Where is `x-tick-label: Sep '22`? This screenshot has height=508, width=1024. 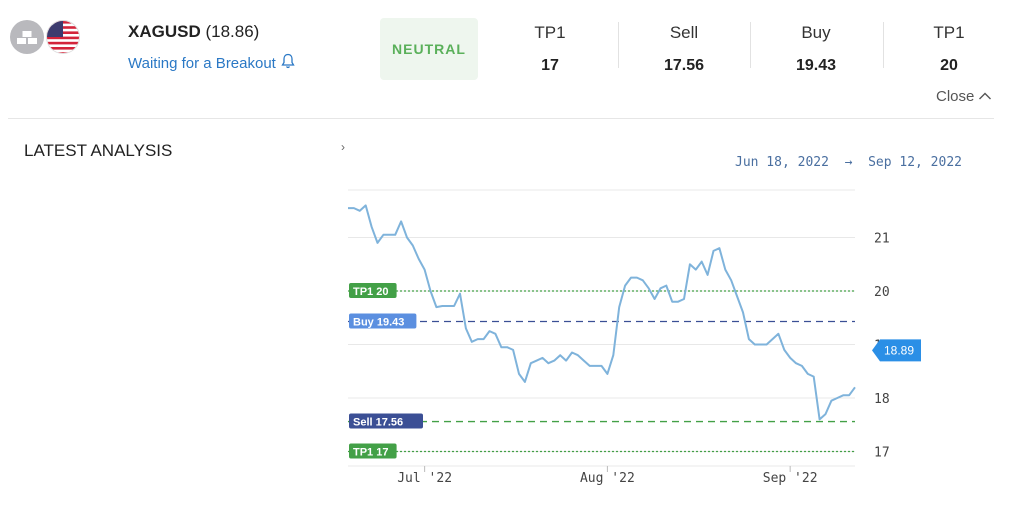
x-tick-label: Sep '22 is located at coordinates (790, 478).